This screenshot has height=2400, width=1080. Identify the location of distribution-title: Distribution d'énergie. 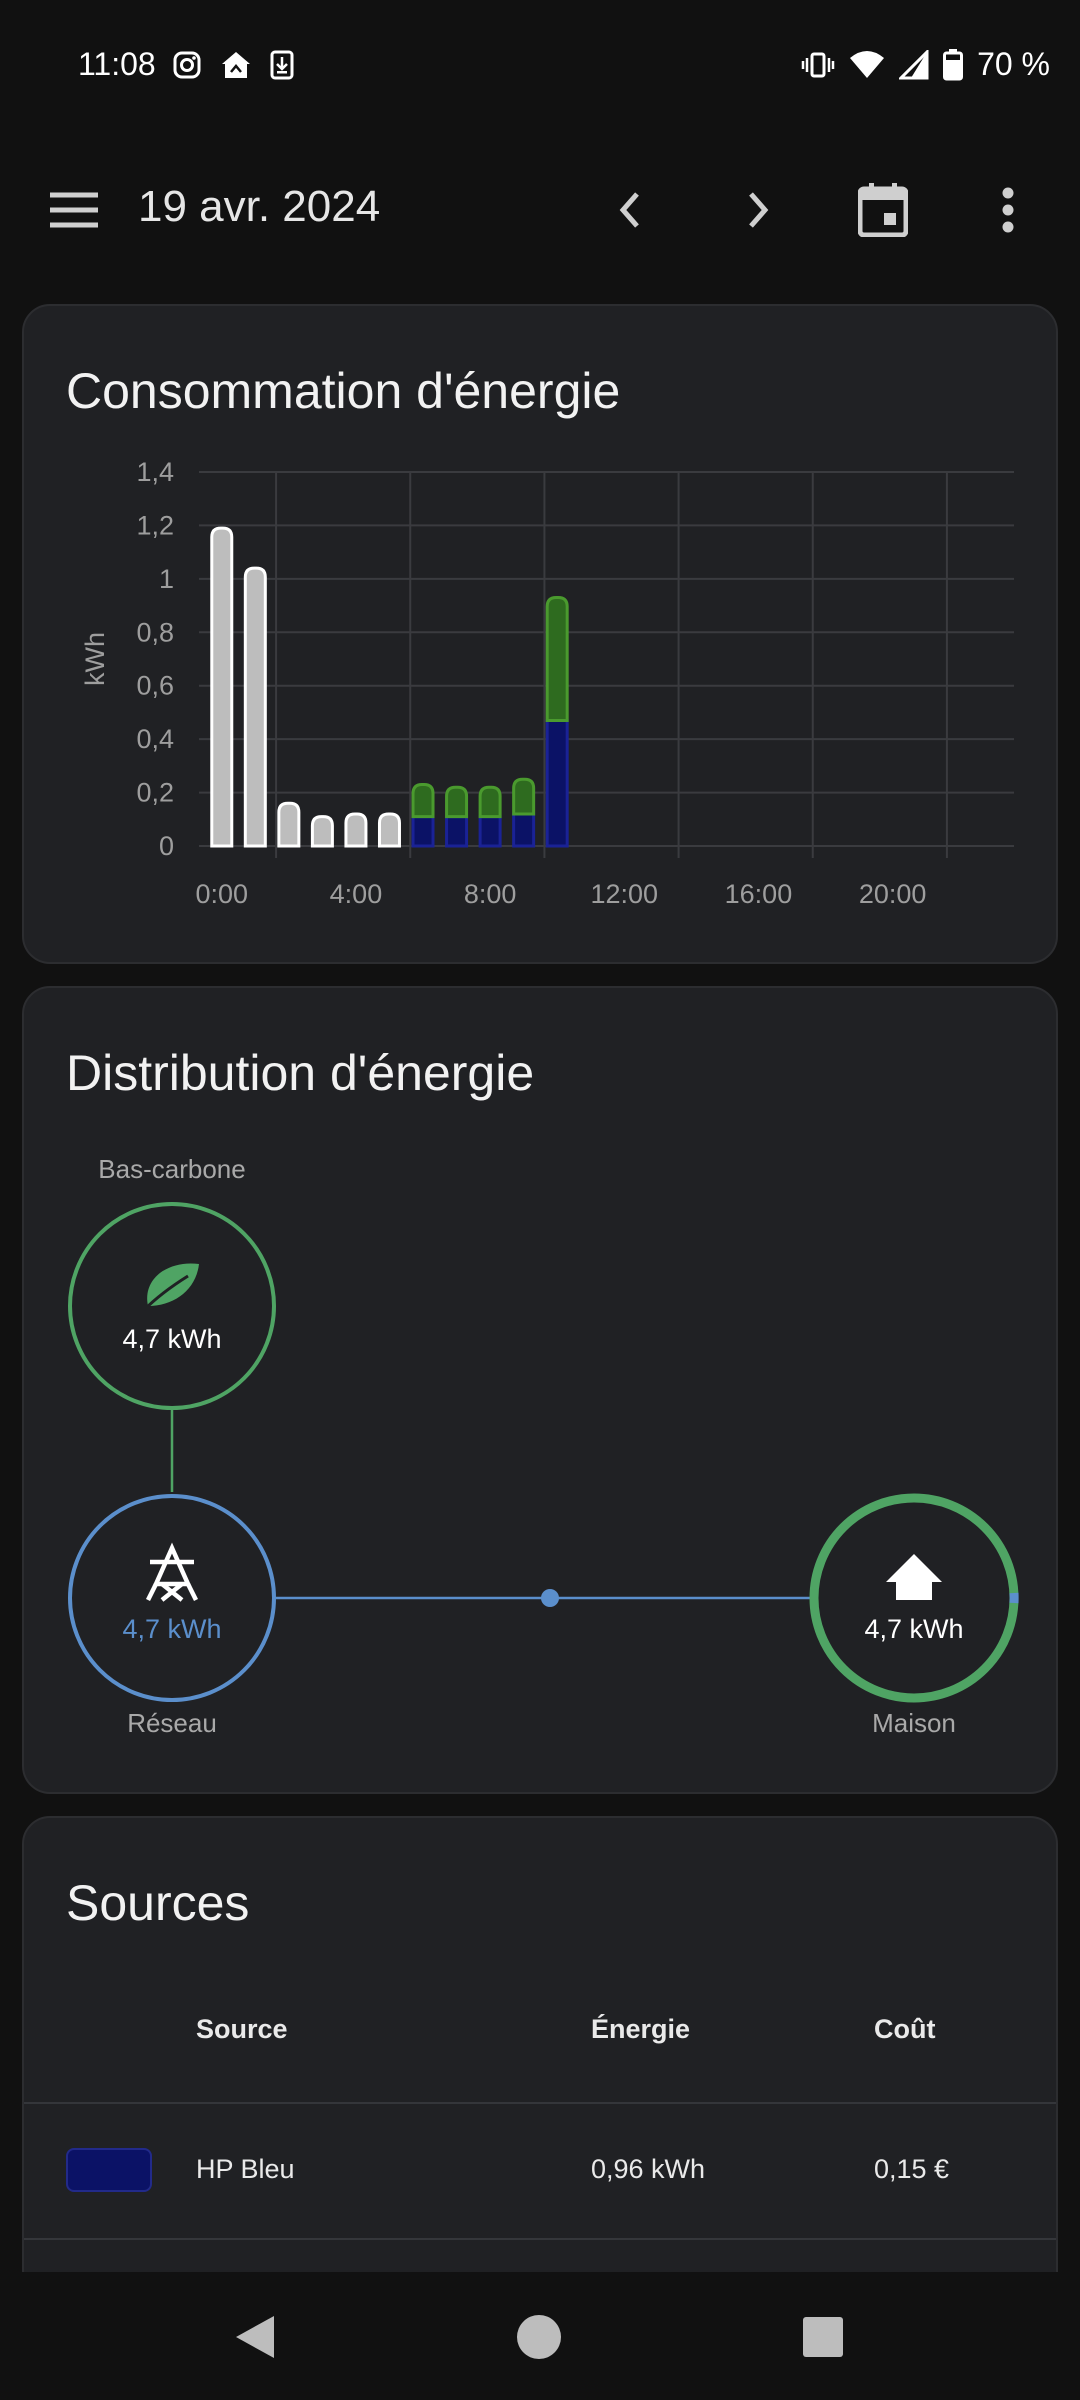
(300, 1073).